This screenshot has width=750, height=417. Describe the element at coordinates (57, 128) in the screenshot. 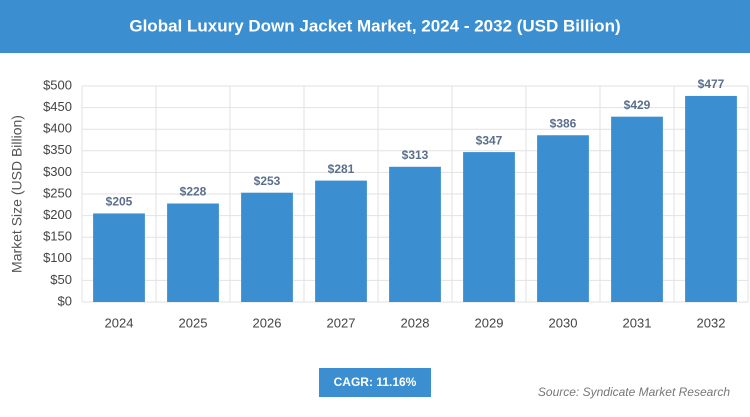

I see `y-tick-label: $400` at that location.